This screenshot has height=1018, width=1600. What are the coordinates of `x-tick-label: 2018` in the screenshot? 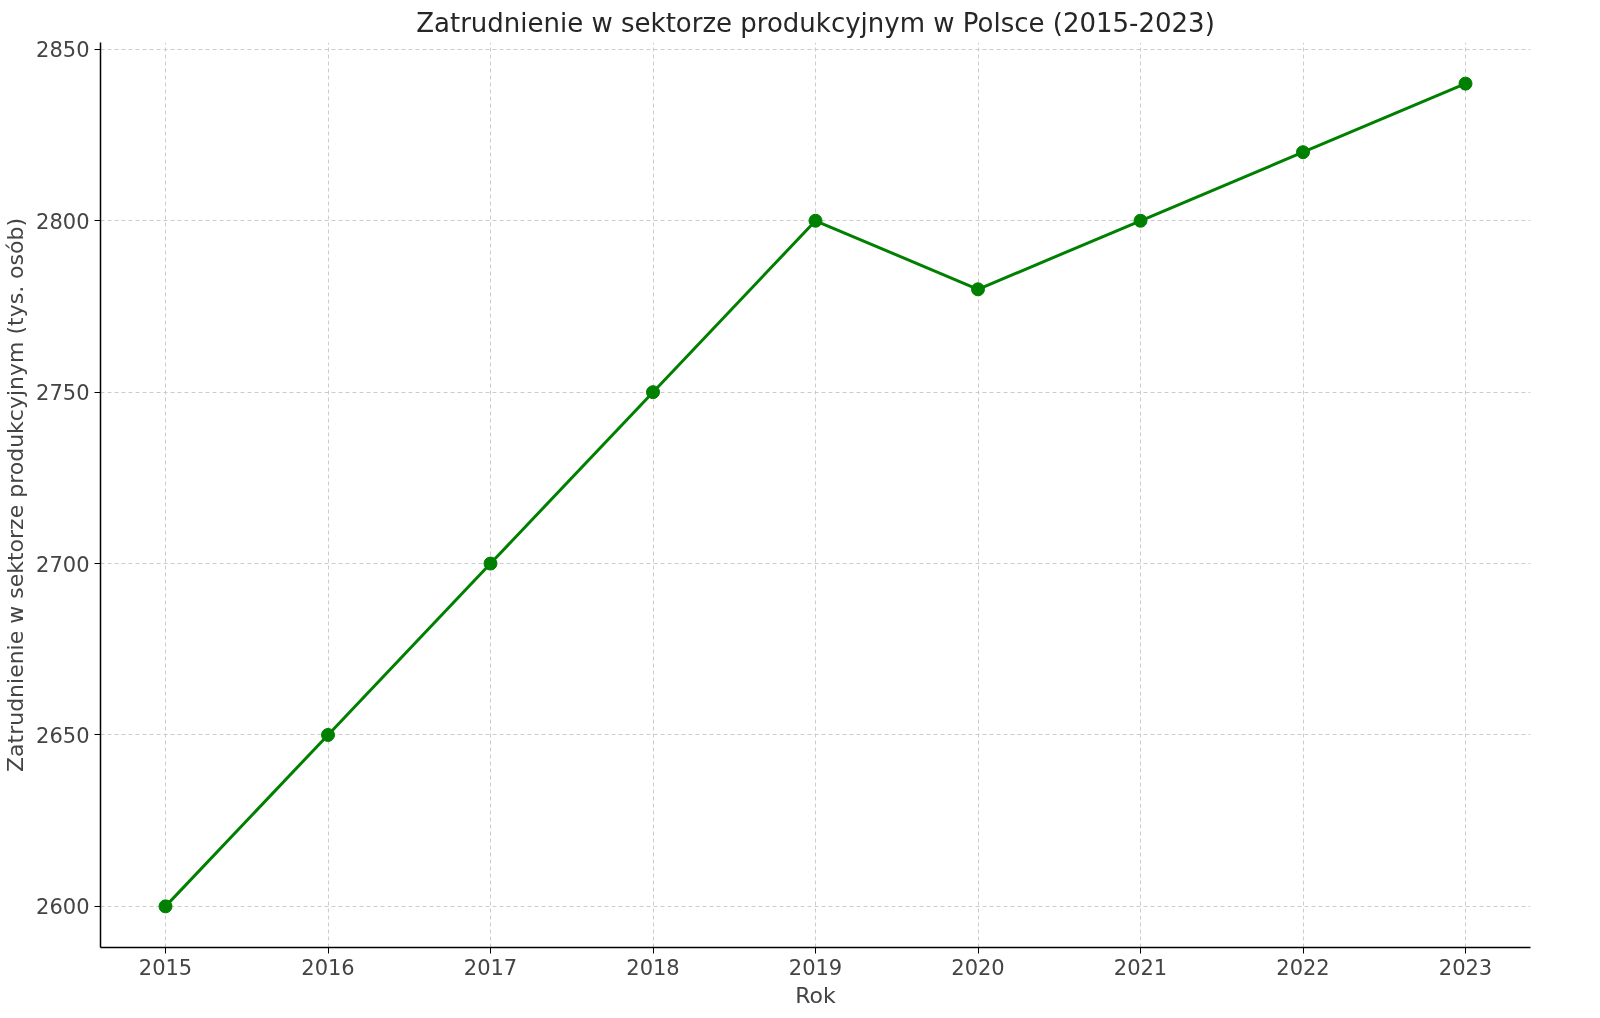 It's located at (653, 967).